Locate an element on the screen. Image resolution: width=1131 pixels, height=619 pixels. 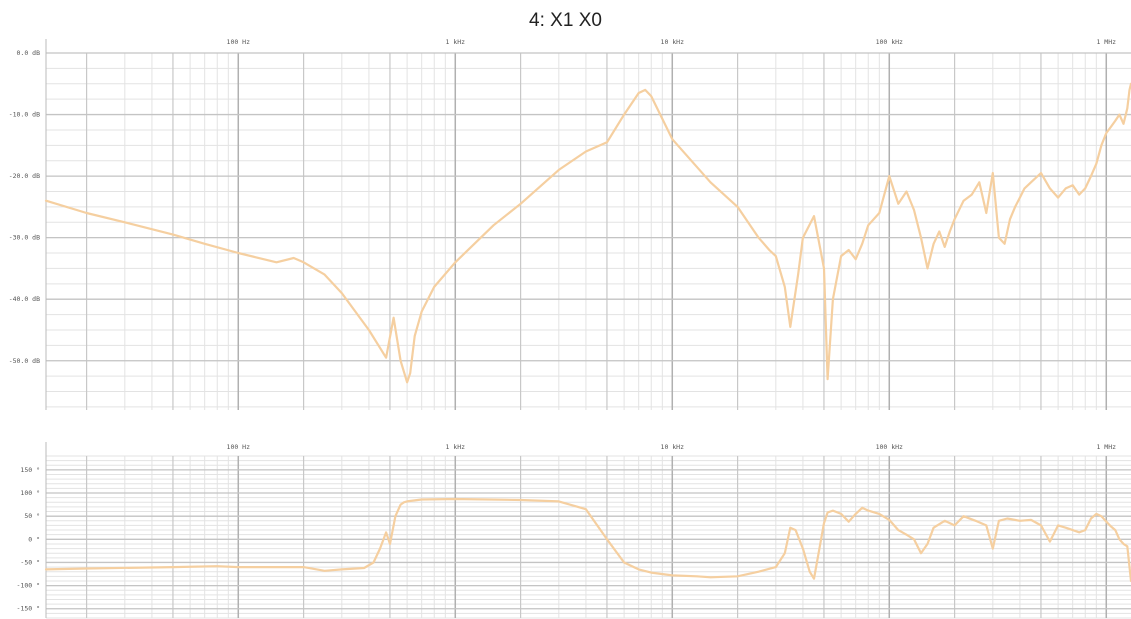
y-tick-label: -30.0 dB is located at coordinates (24, 238).